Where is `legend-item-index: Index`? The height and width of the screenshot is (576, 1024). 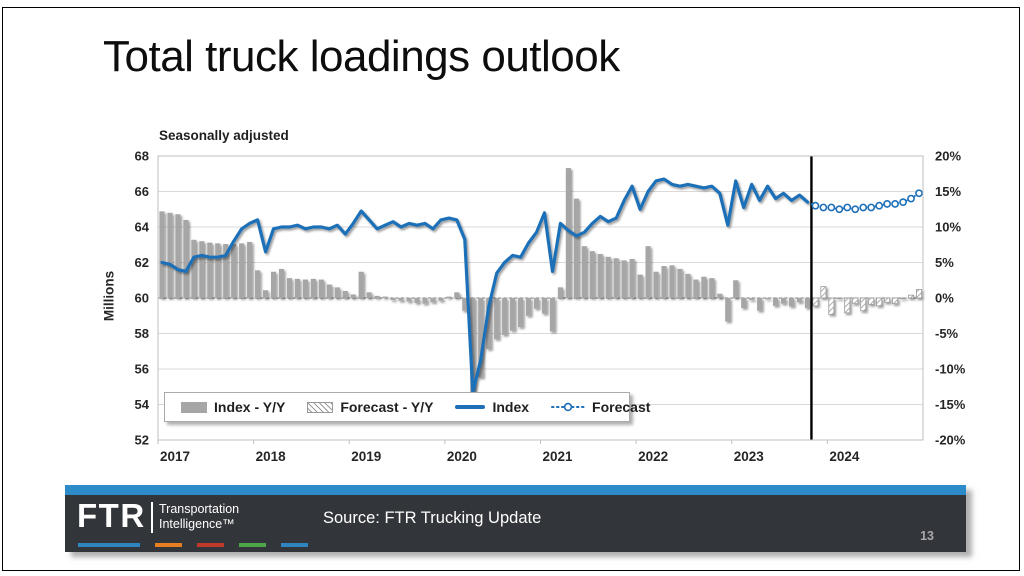 legend-item-index: Index is located at coordinates (492, 407).